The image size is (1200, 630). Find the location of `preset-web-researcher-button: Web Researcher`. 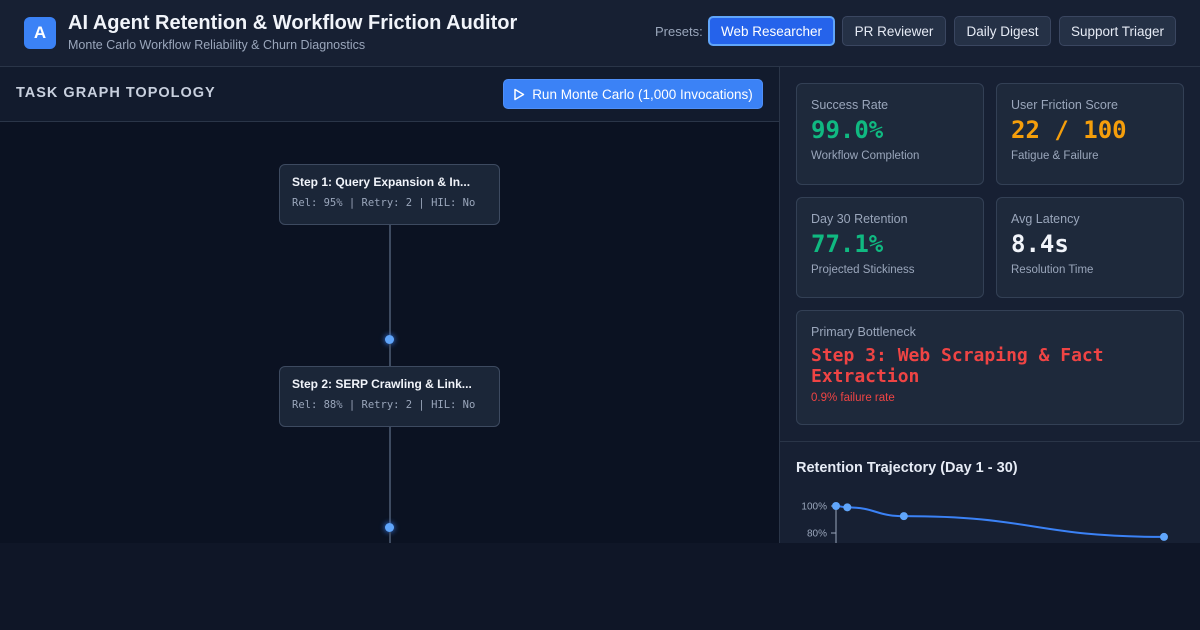

preset-web-researcher-button: Web Researcher is located at coordinates (771, 31).